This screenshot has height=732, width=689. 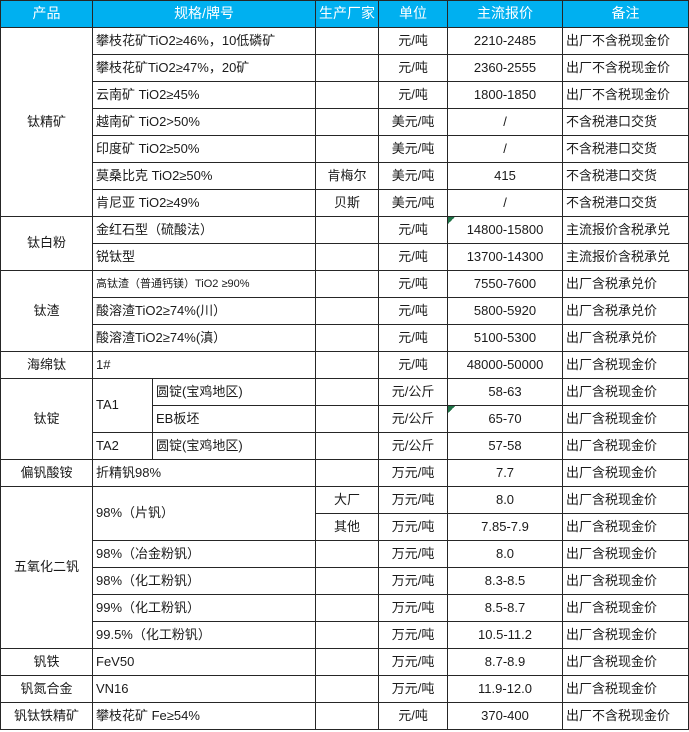 I want to click on col-header-price: 主流报价, so click(x=505, y=14).